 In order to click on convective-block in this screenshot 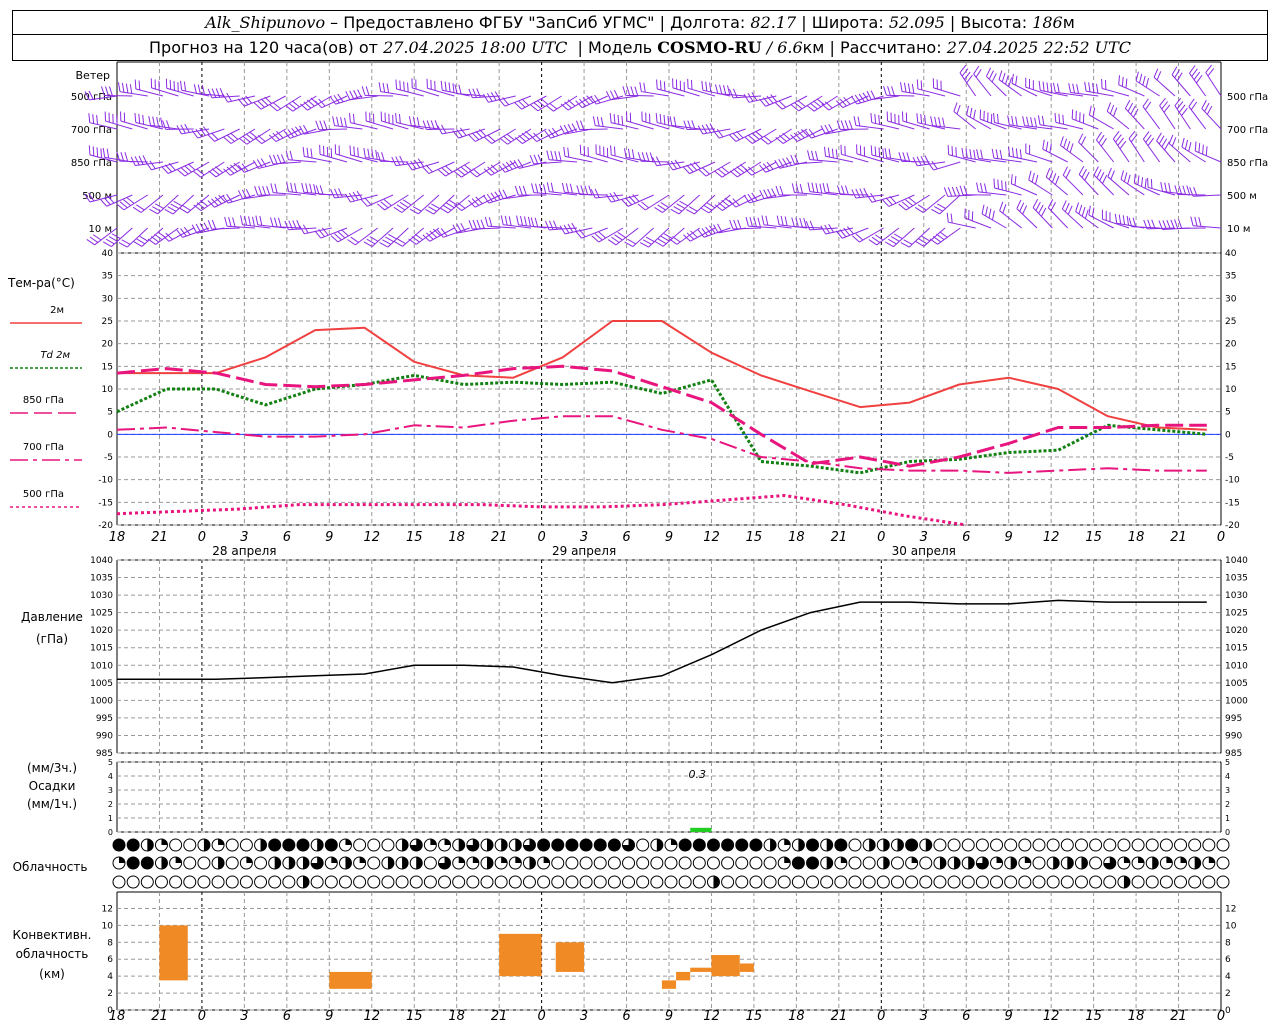, I will do `click(725, 966)`.